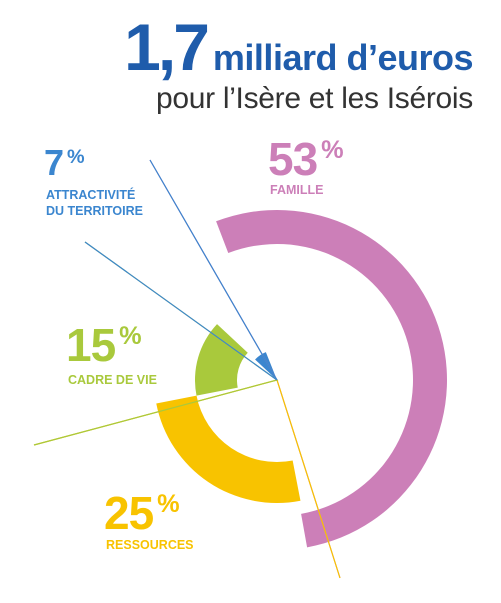 This screenshot has height=603, width=501. What do you see at coordinates (130, 336) in the screenshot?
I see `cadre-de-vie-unit: %` at bounding box center [130, 336].